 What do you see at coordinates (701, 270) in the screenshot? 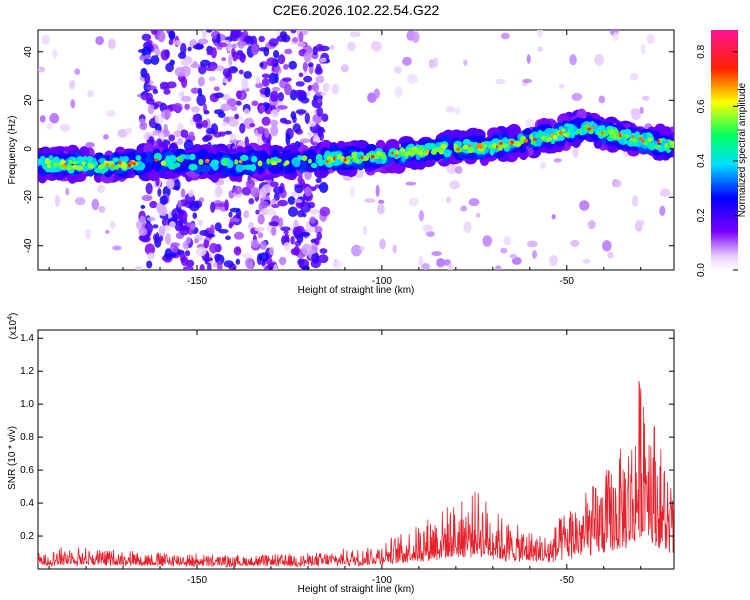
I see `colorbar-tick-label: 0.0` at bounding box center [701, 270].